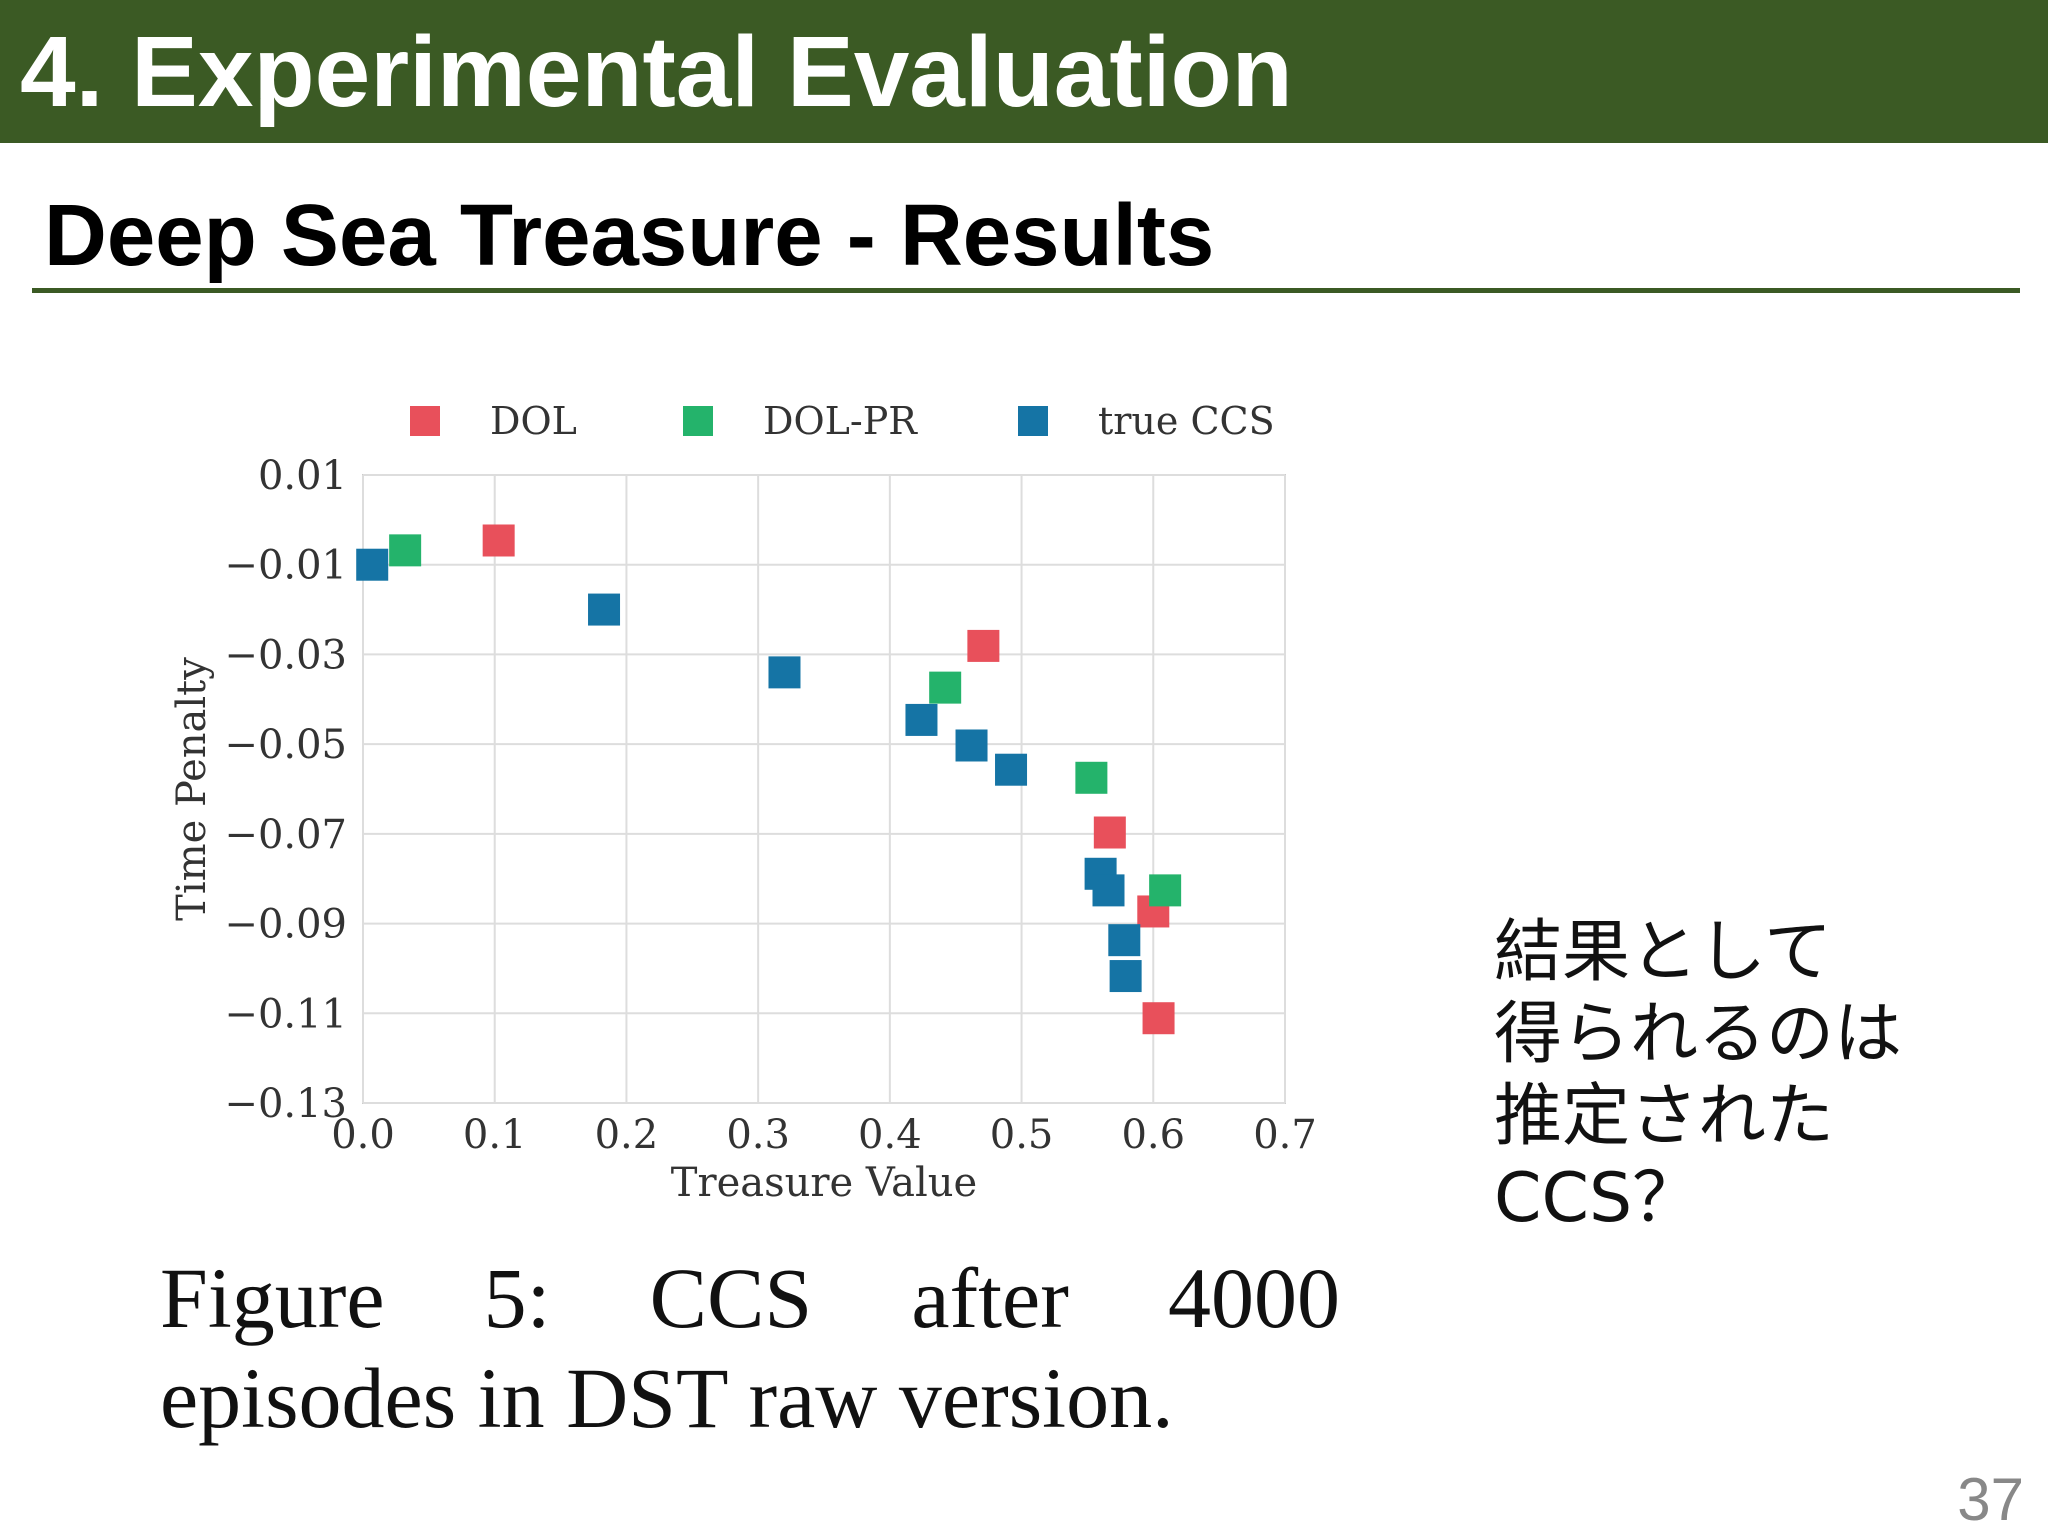  I want to click on side-note-line: 推定された, so click(1664, 1116).